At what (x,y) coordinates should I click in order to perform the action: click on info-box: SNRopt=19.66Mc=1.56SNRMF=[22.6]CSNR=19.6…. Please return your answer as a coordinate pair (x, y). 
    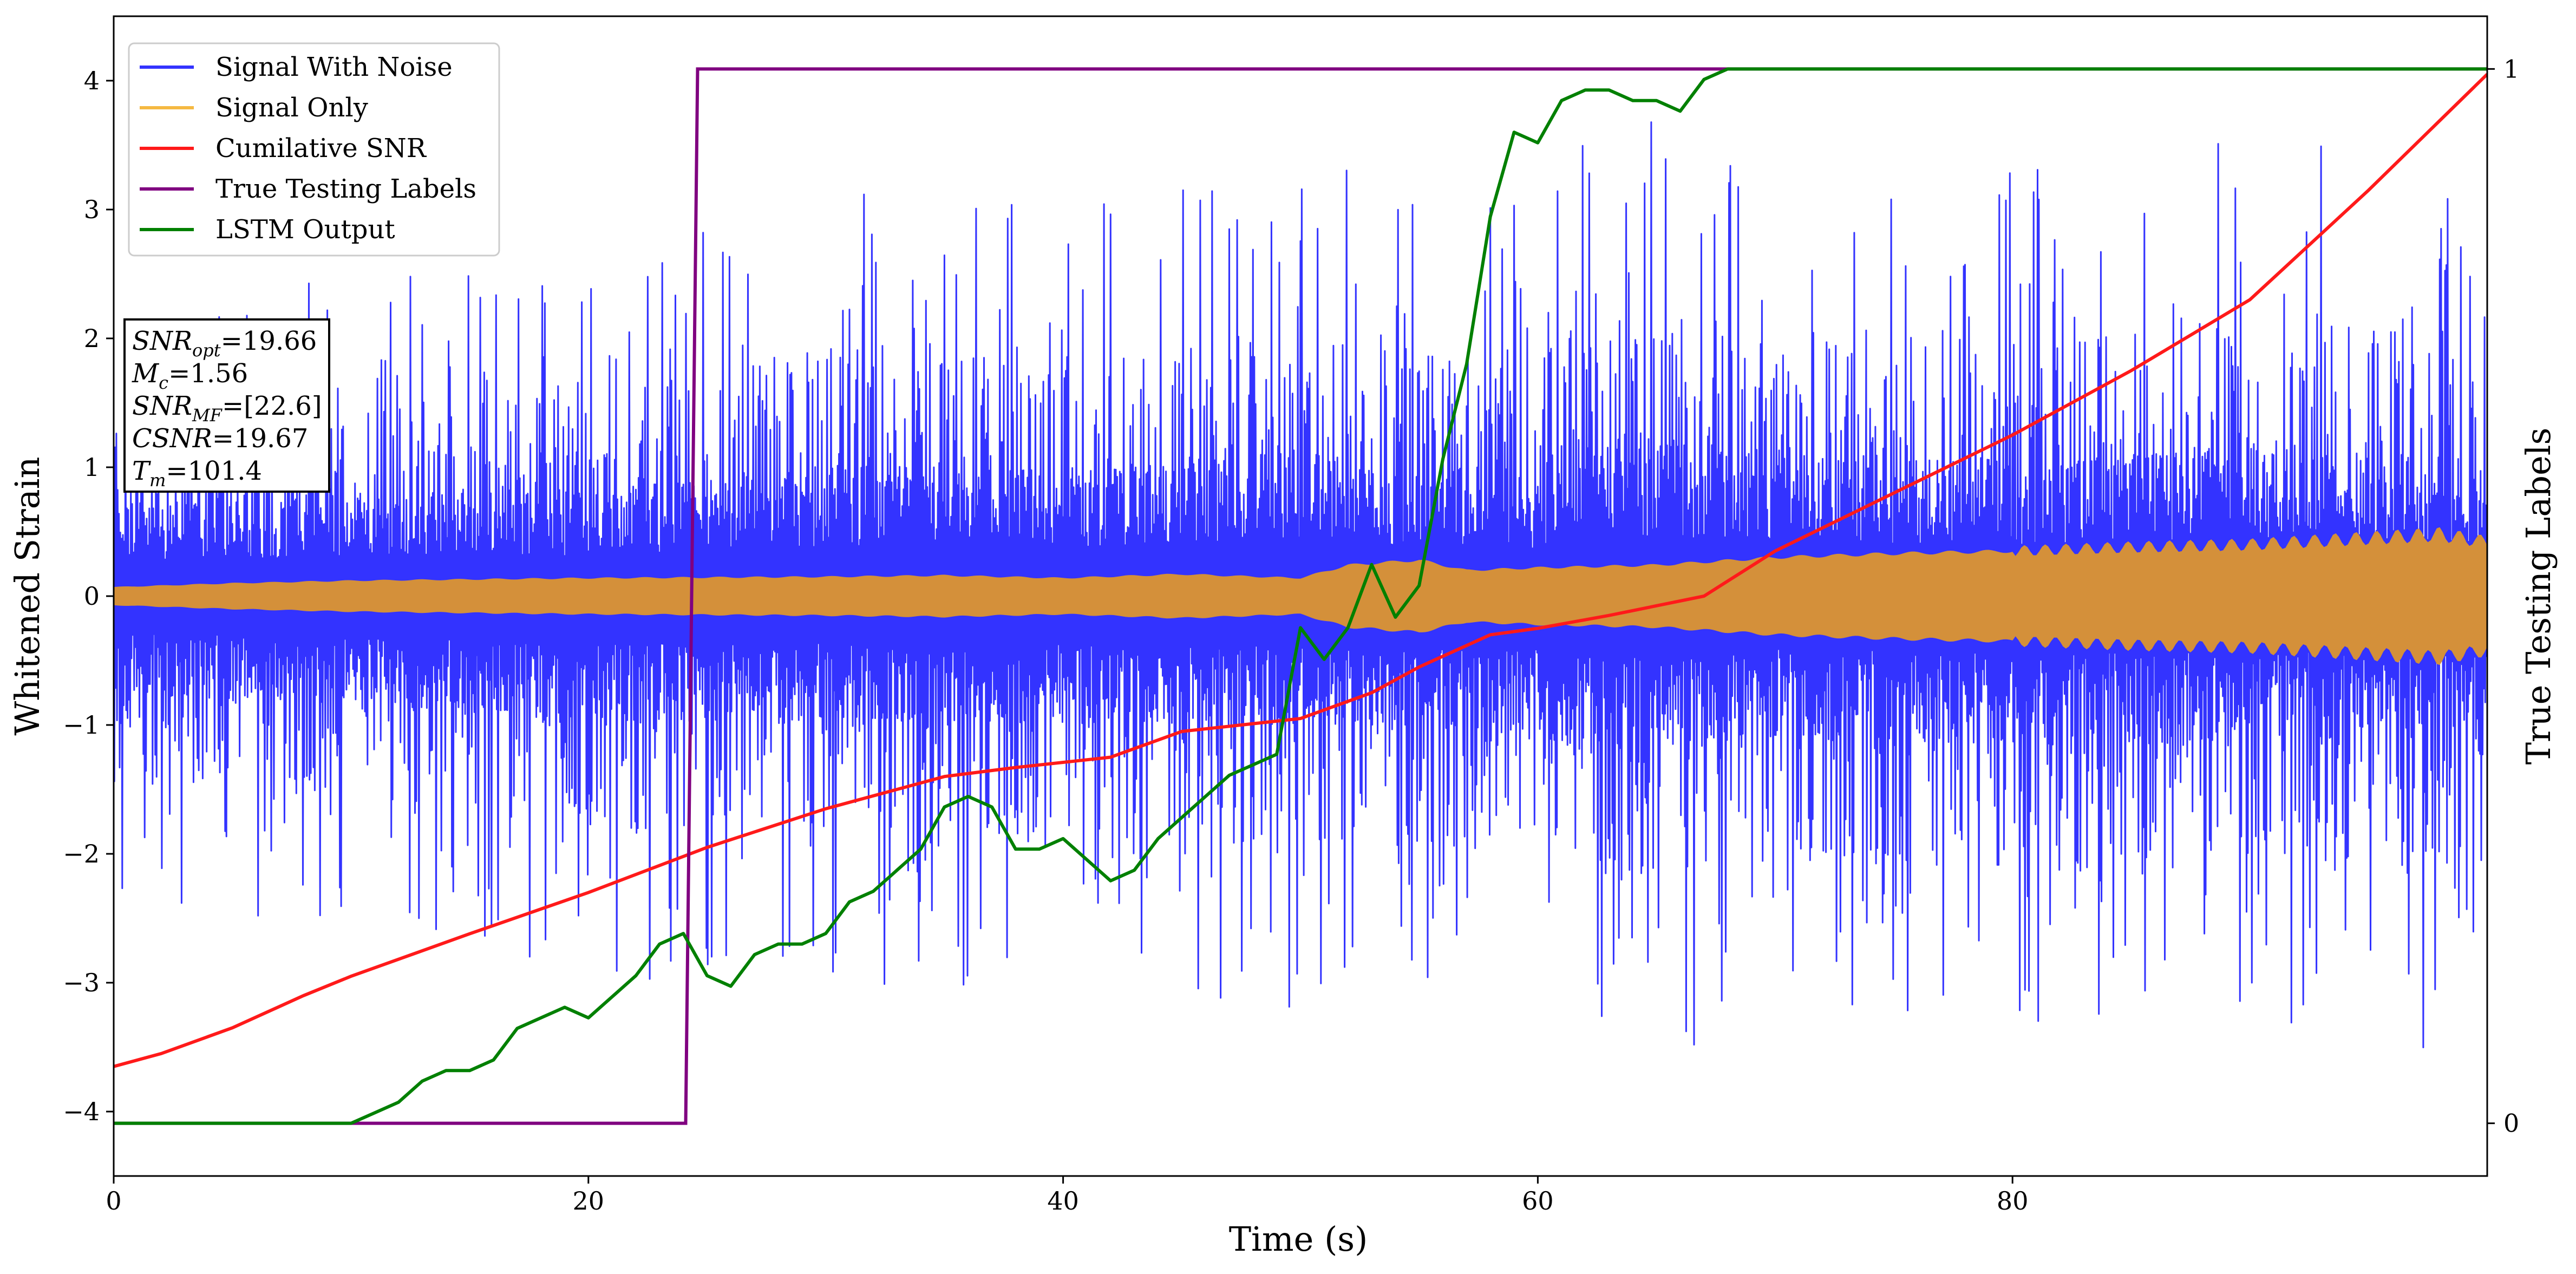
    Looking at the image, I should click on (227, 405).